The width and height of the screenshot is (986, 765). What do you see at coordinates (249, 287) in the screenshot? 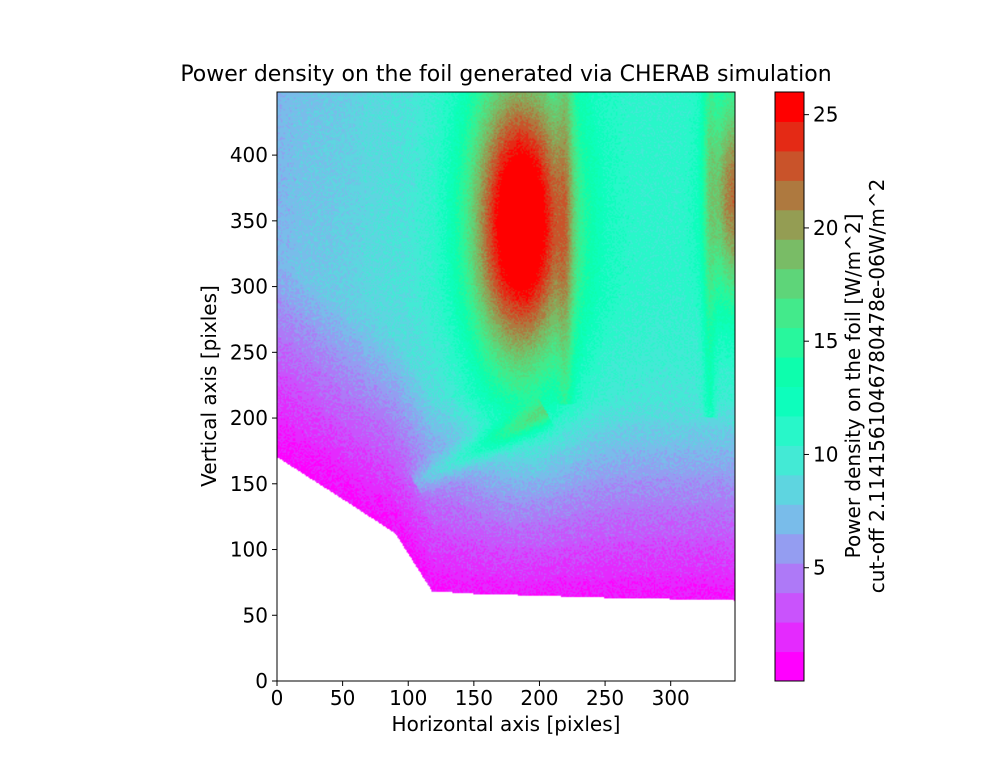
I see `y-tick-label: 300` at bounding box center [249, 287].